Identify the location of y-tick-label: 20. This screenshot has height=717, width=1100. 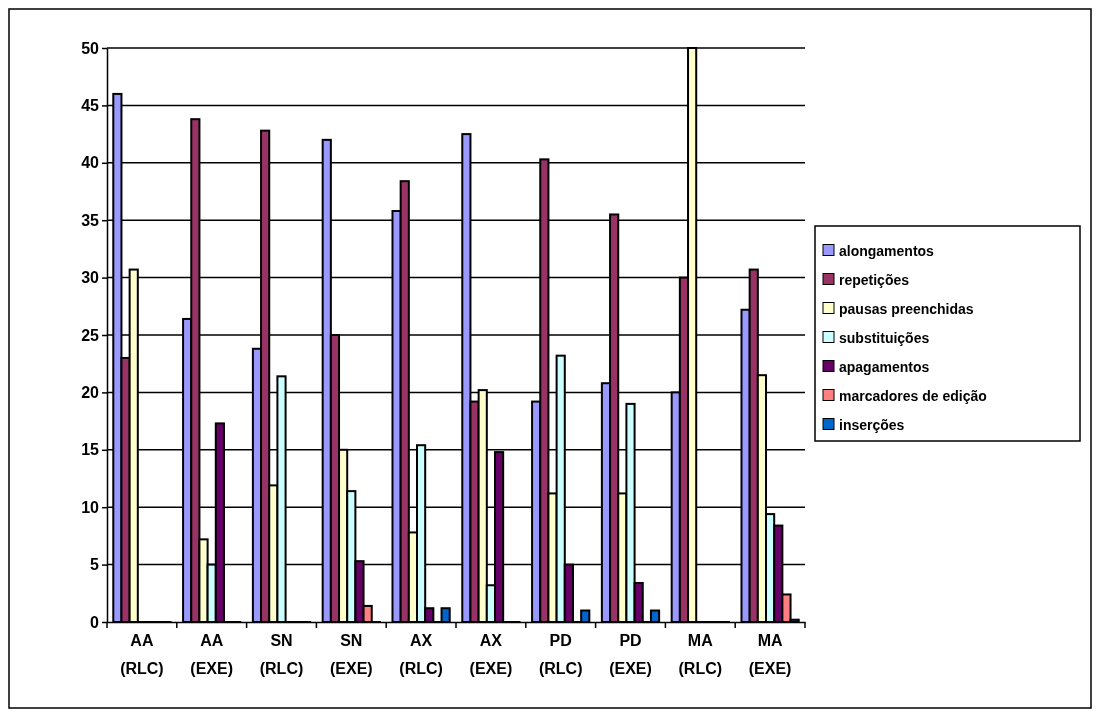
(90, 393).